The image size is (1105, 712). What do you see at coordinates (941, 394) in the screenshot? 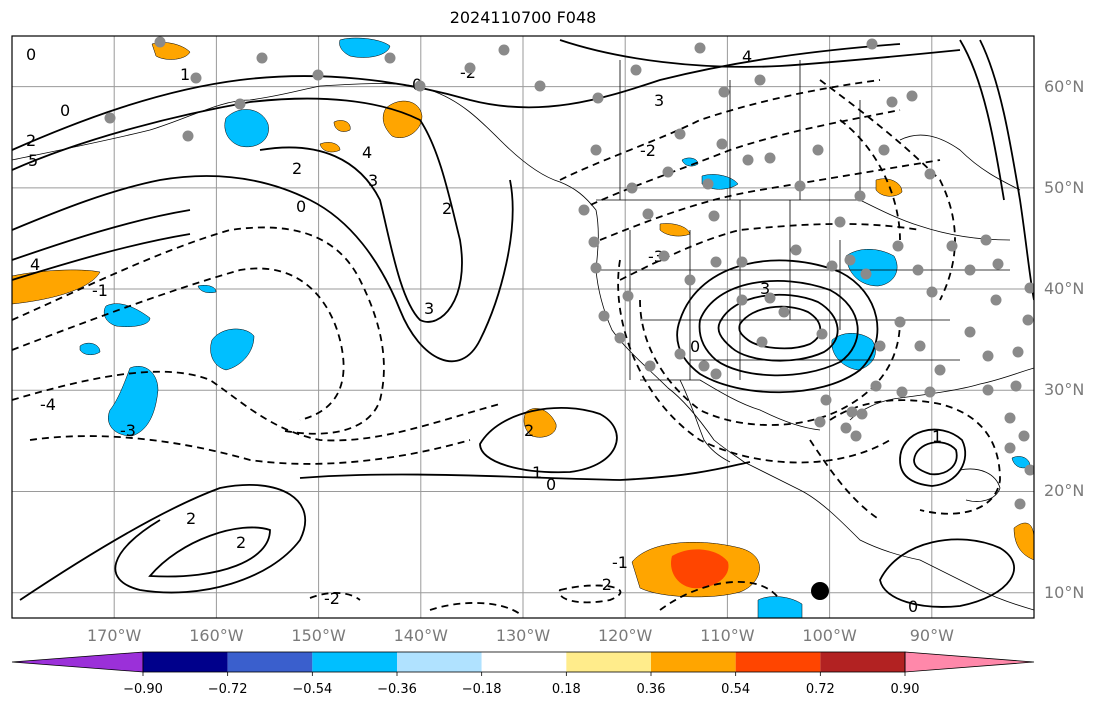
I see `coastline-gulf` at bounding box center [941, 394].